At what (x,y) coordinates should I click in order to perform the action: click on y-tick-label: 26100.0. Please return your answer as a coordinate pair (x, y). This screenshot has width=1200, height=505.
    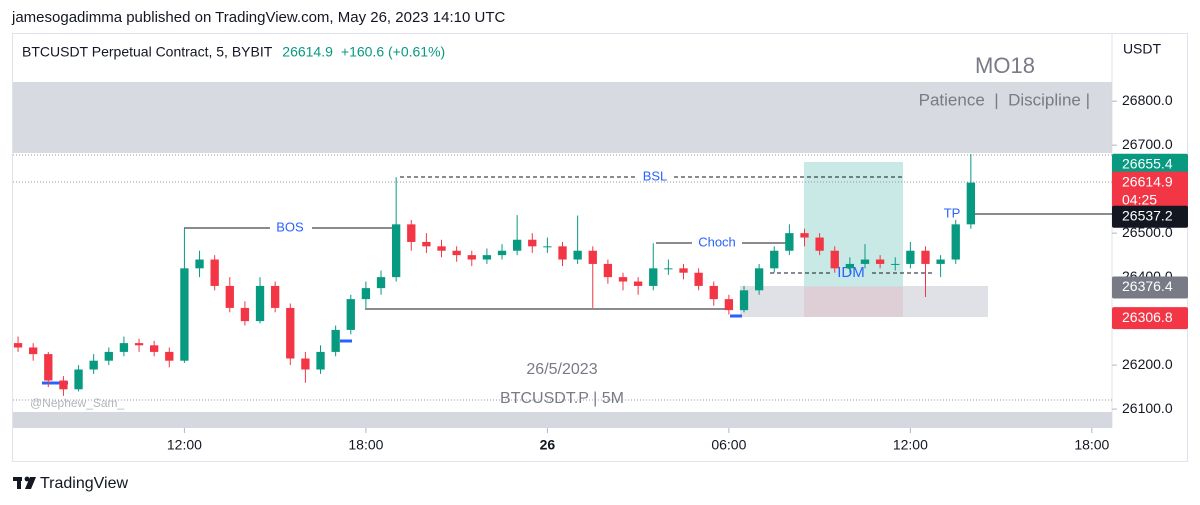
    Looking at the image, I should click on (1147, 408).